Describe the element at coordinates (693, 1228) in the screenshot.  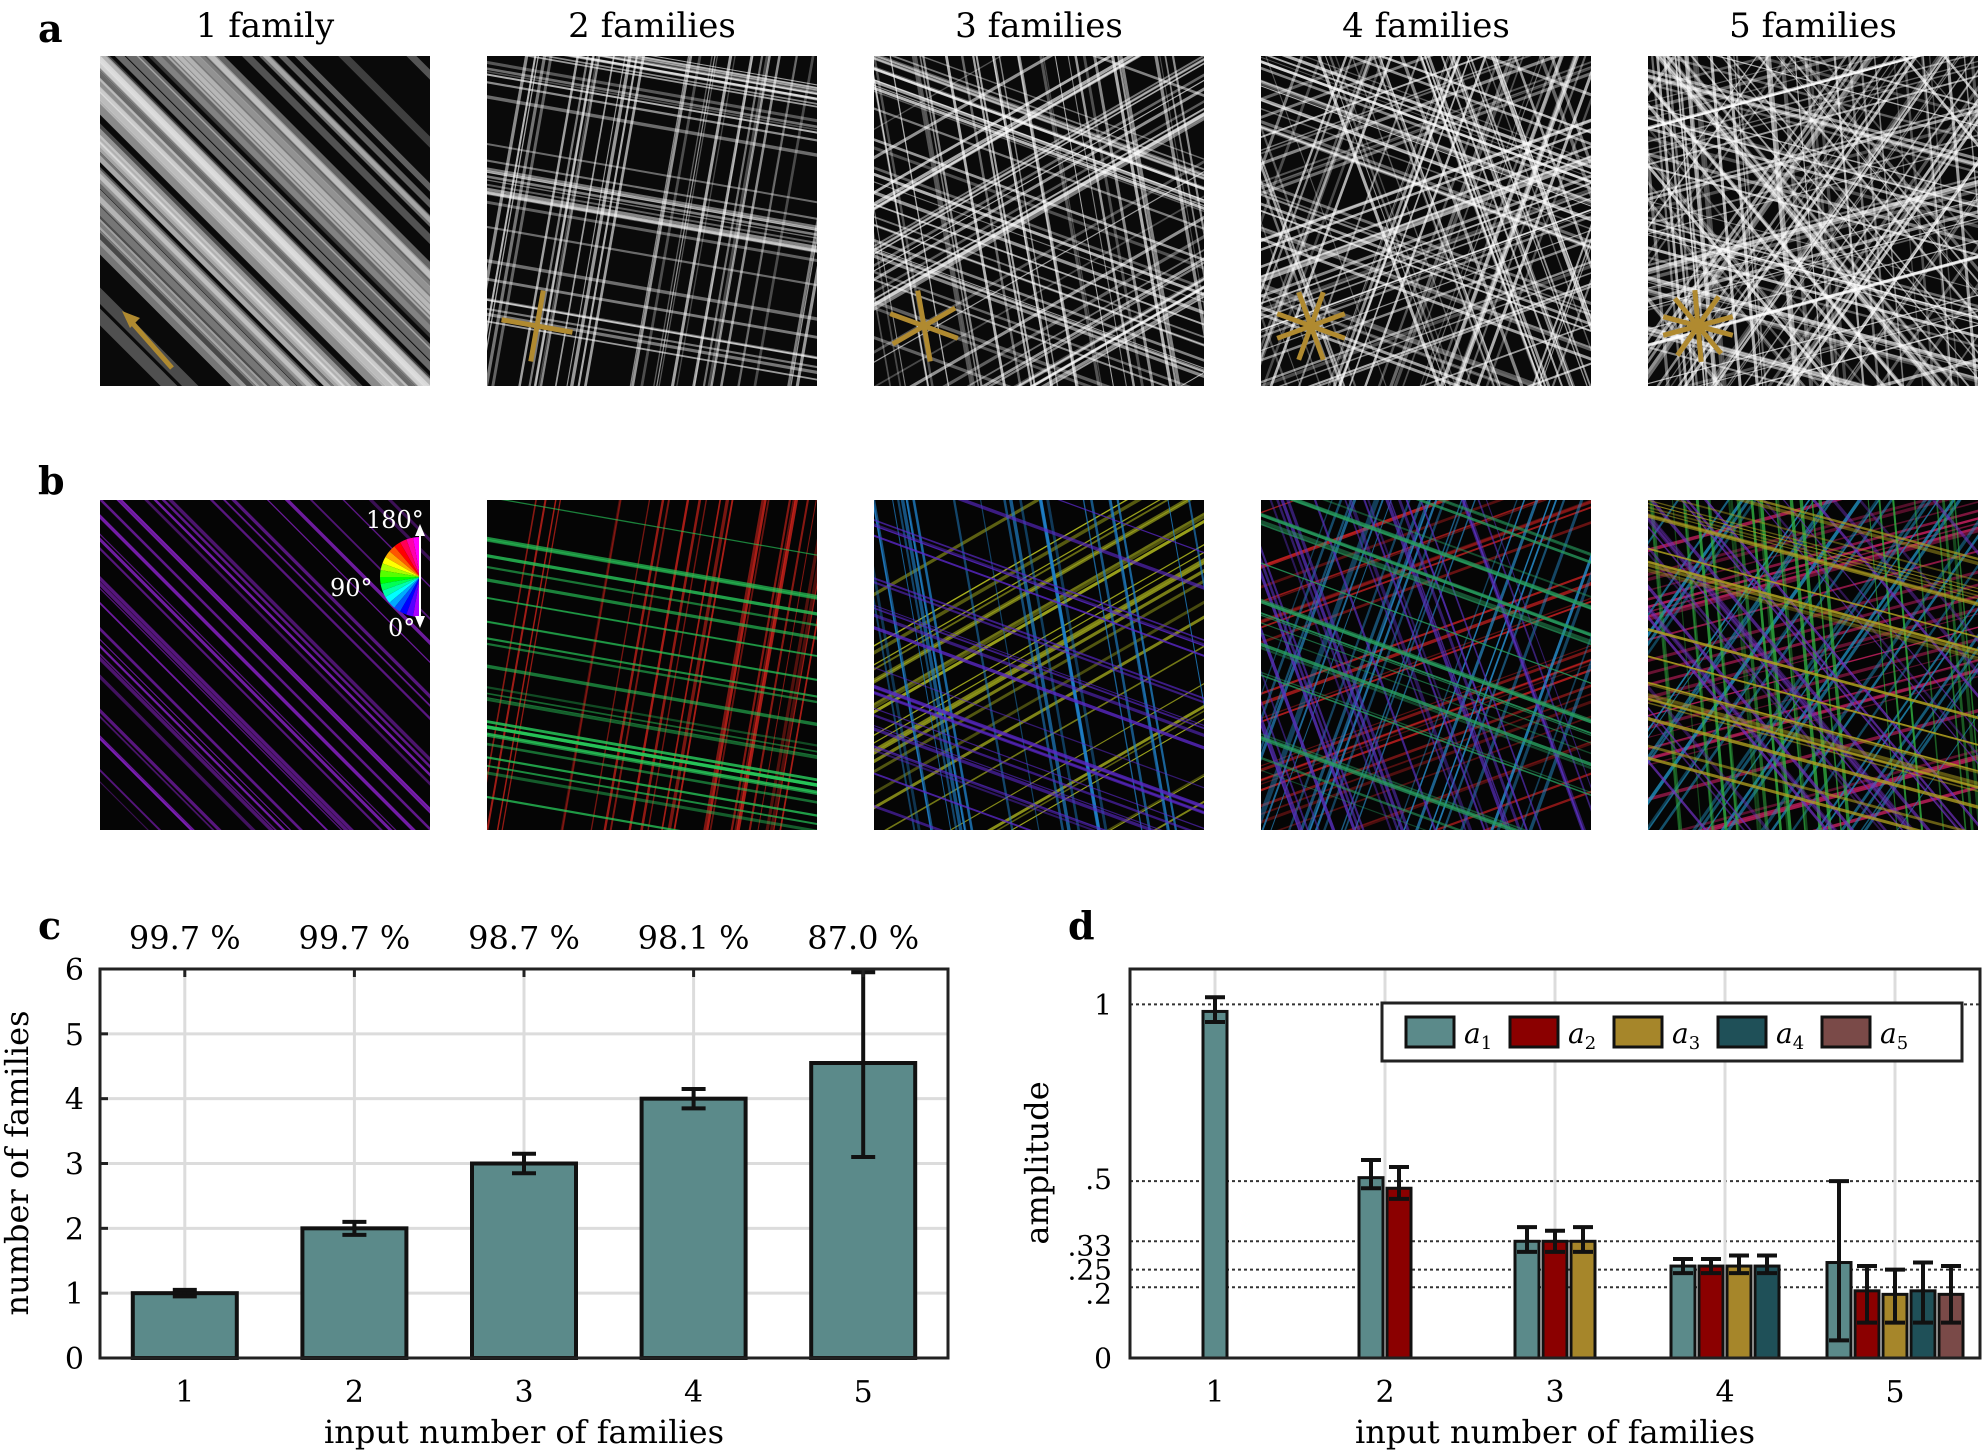
I see `chart-c-bar` at that location.